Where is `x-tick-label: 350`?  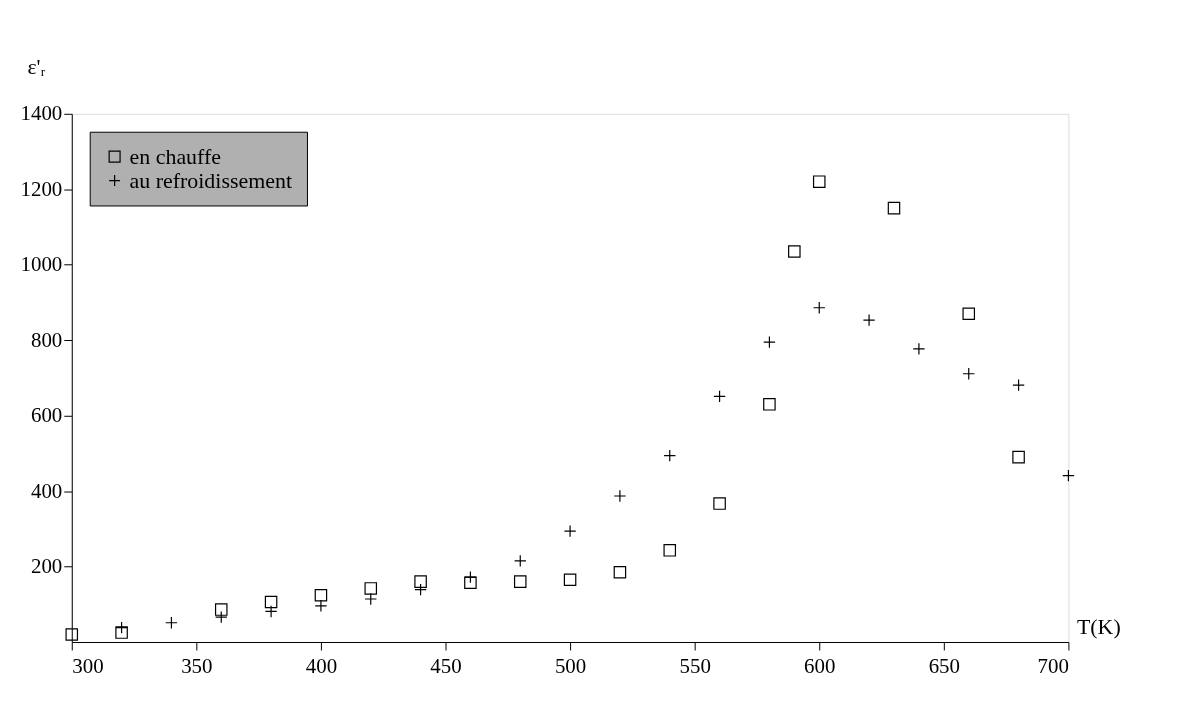 x-tick-label: 350 is located at coordinates (197, 666).